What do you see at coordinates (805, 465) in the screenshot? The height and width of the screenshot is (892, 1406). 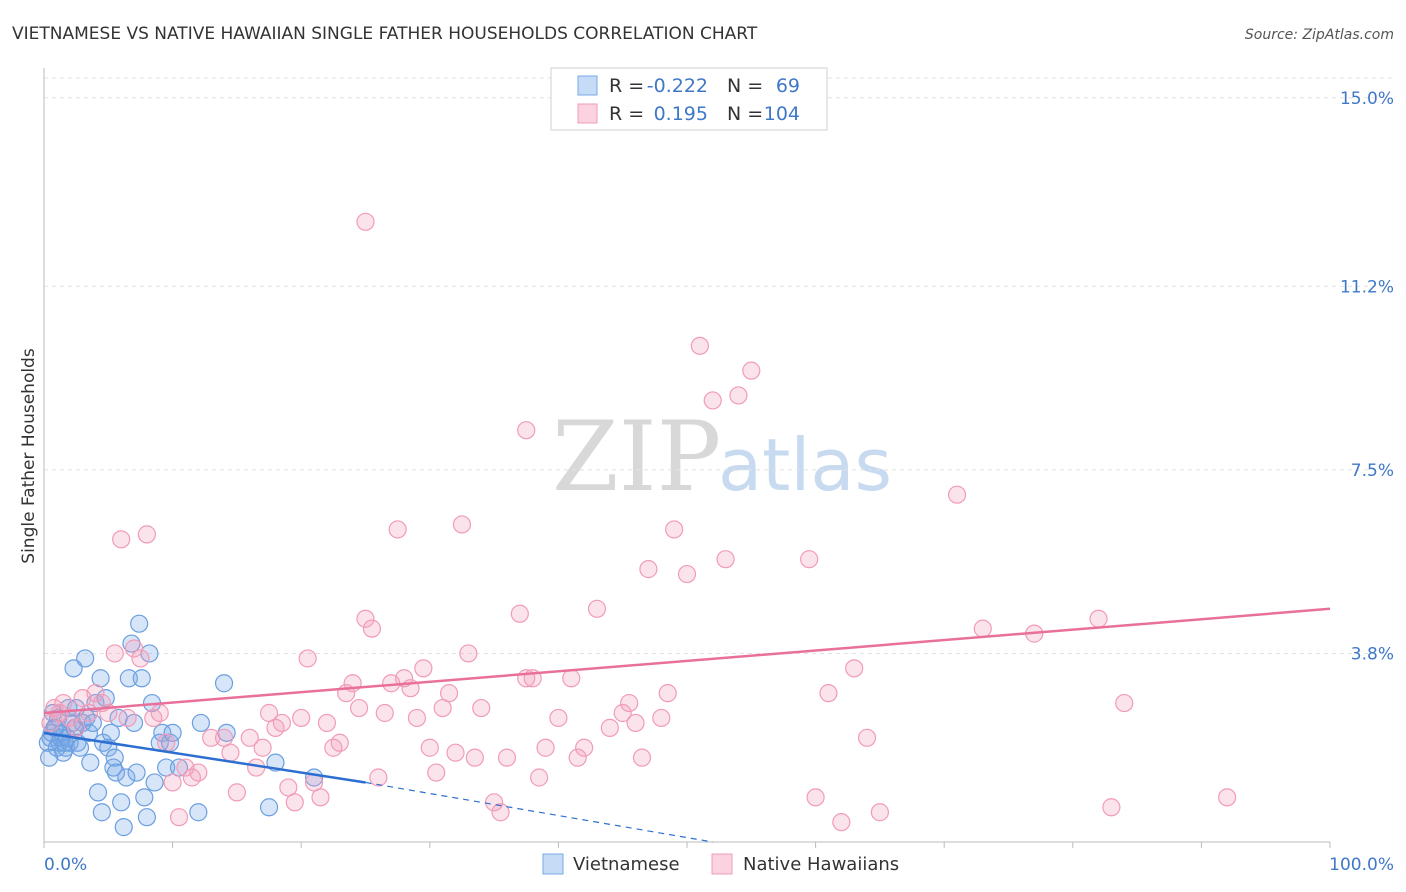 I see `watermark-atlas: atlas` at bounding box center [805, 465].